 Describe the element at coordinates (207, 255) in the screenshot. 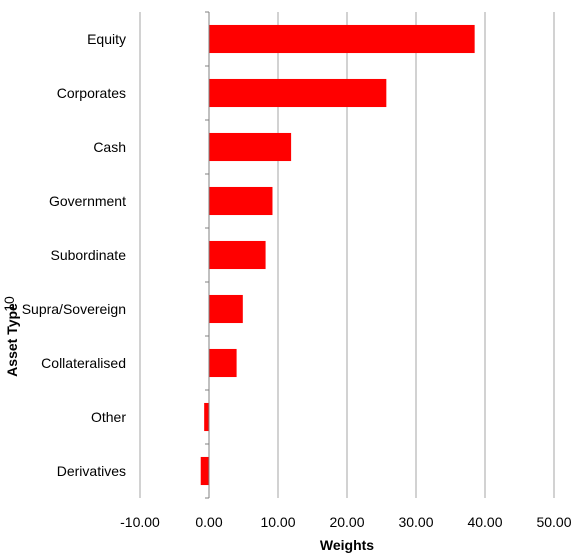

I see `axes` at that location.